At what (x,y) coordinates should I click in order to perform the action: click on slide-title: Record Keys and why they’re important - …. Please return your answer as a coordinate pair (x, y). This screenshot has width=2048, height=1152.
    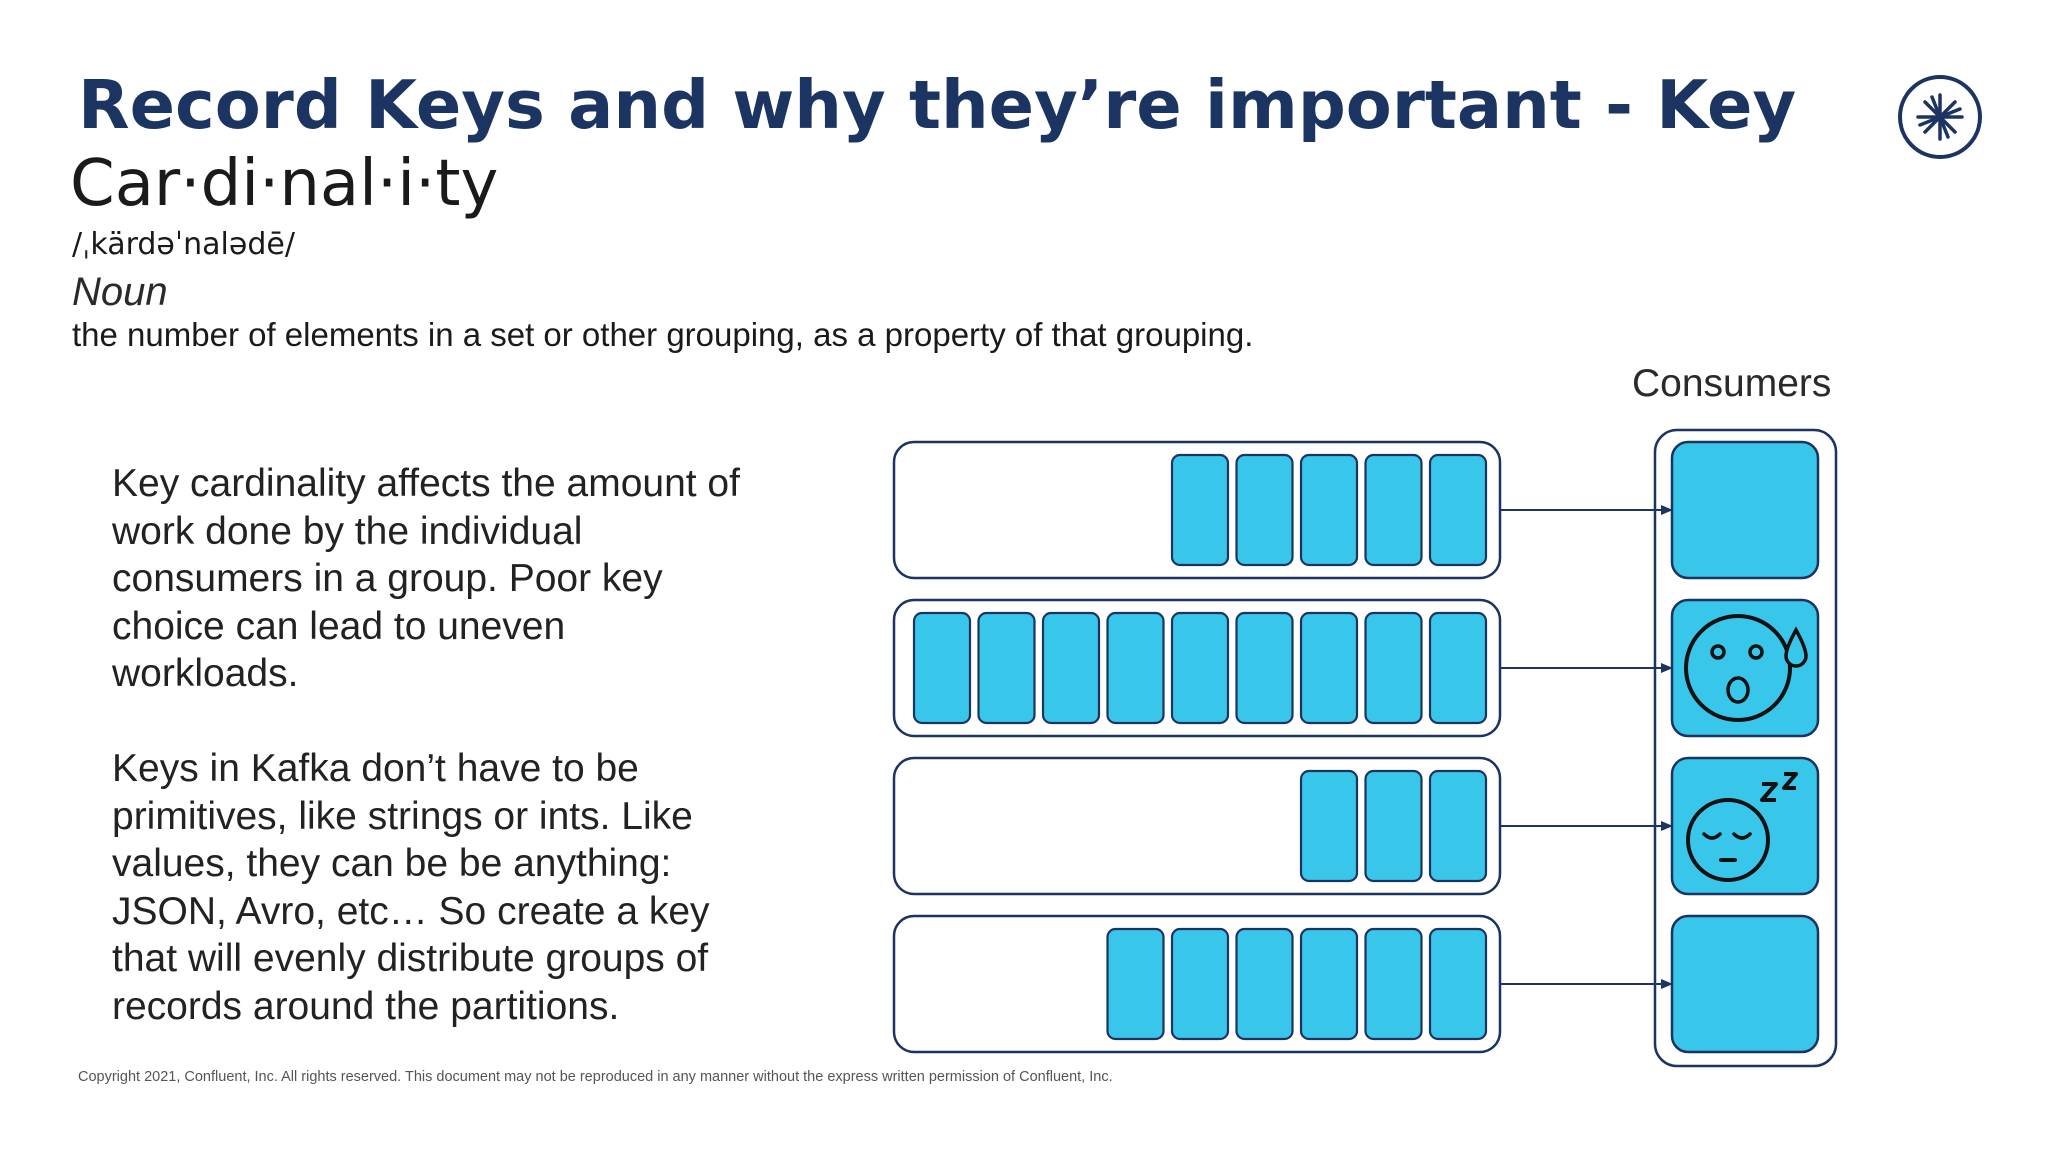
    Looking at the image, I should click on (937, 105).